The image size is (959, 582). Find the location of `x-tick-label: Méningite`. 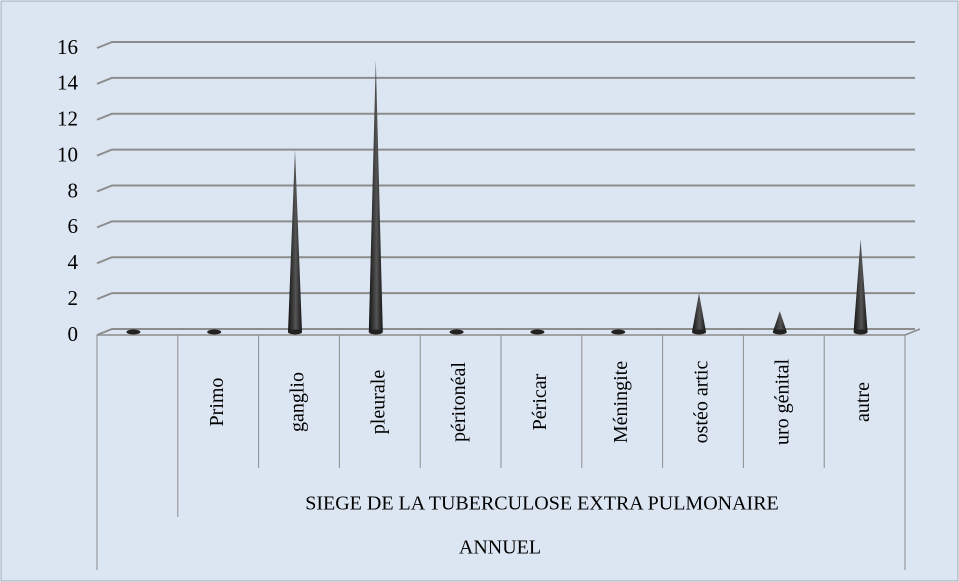

x-tick-label: Méningite is located at coordinates (621, 402).